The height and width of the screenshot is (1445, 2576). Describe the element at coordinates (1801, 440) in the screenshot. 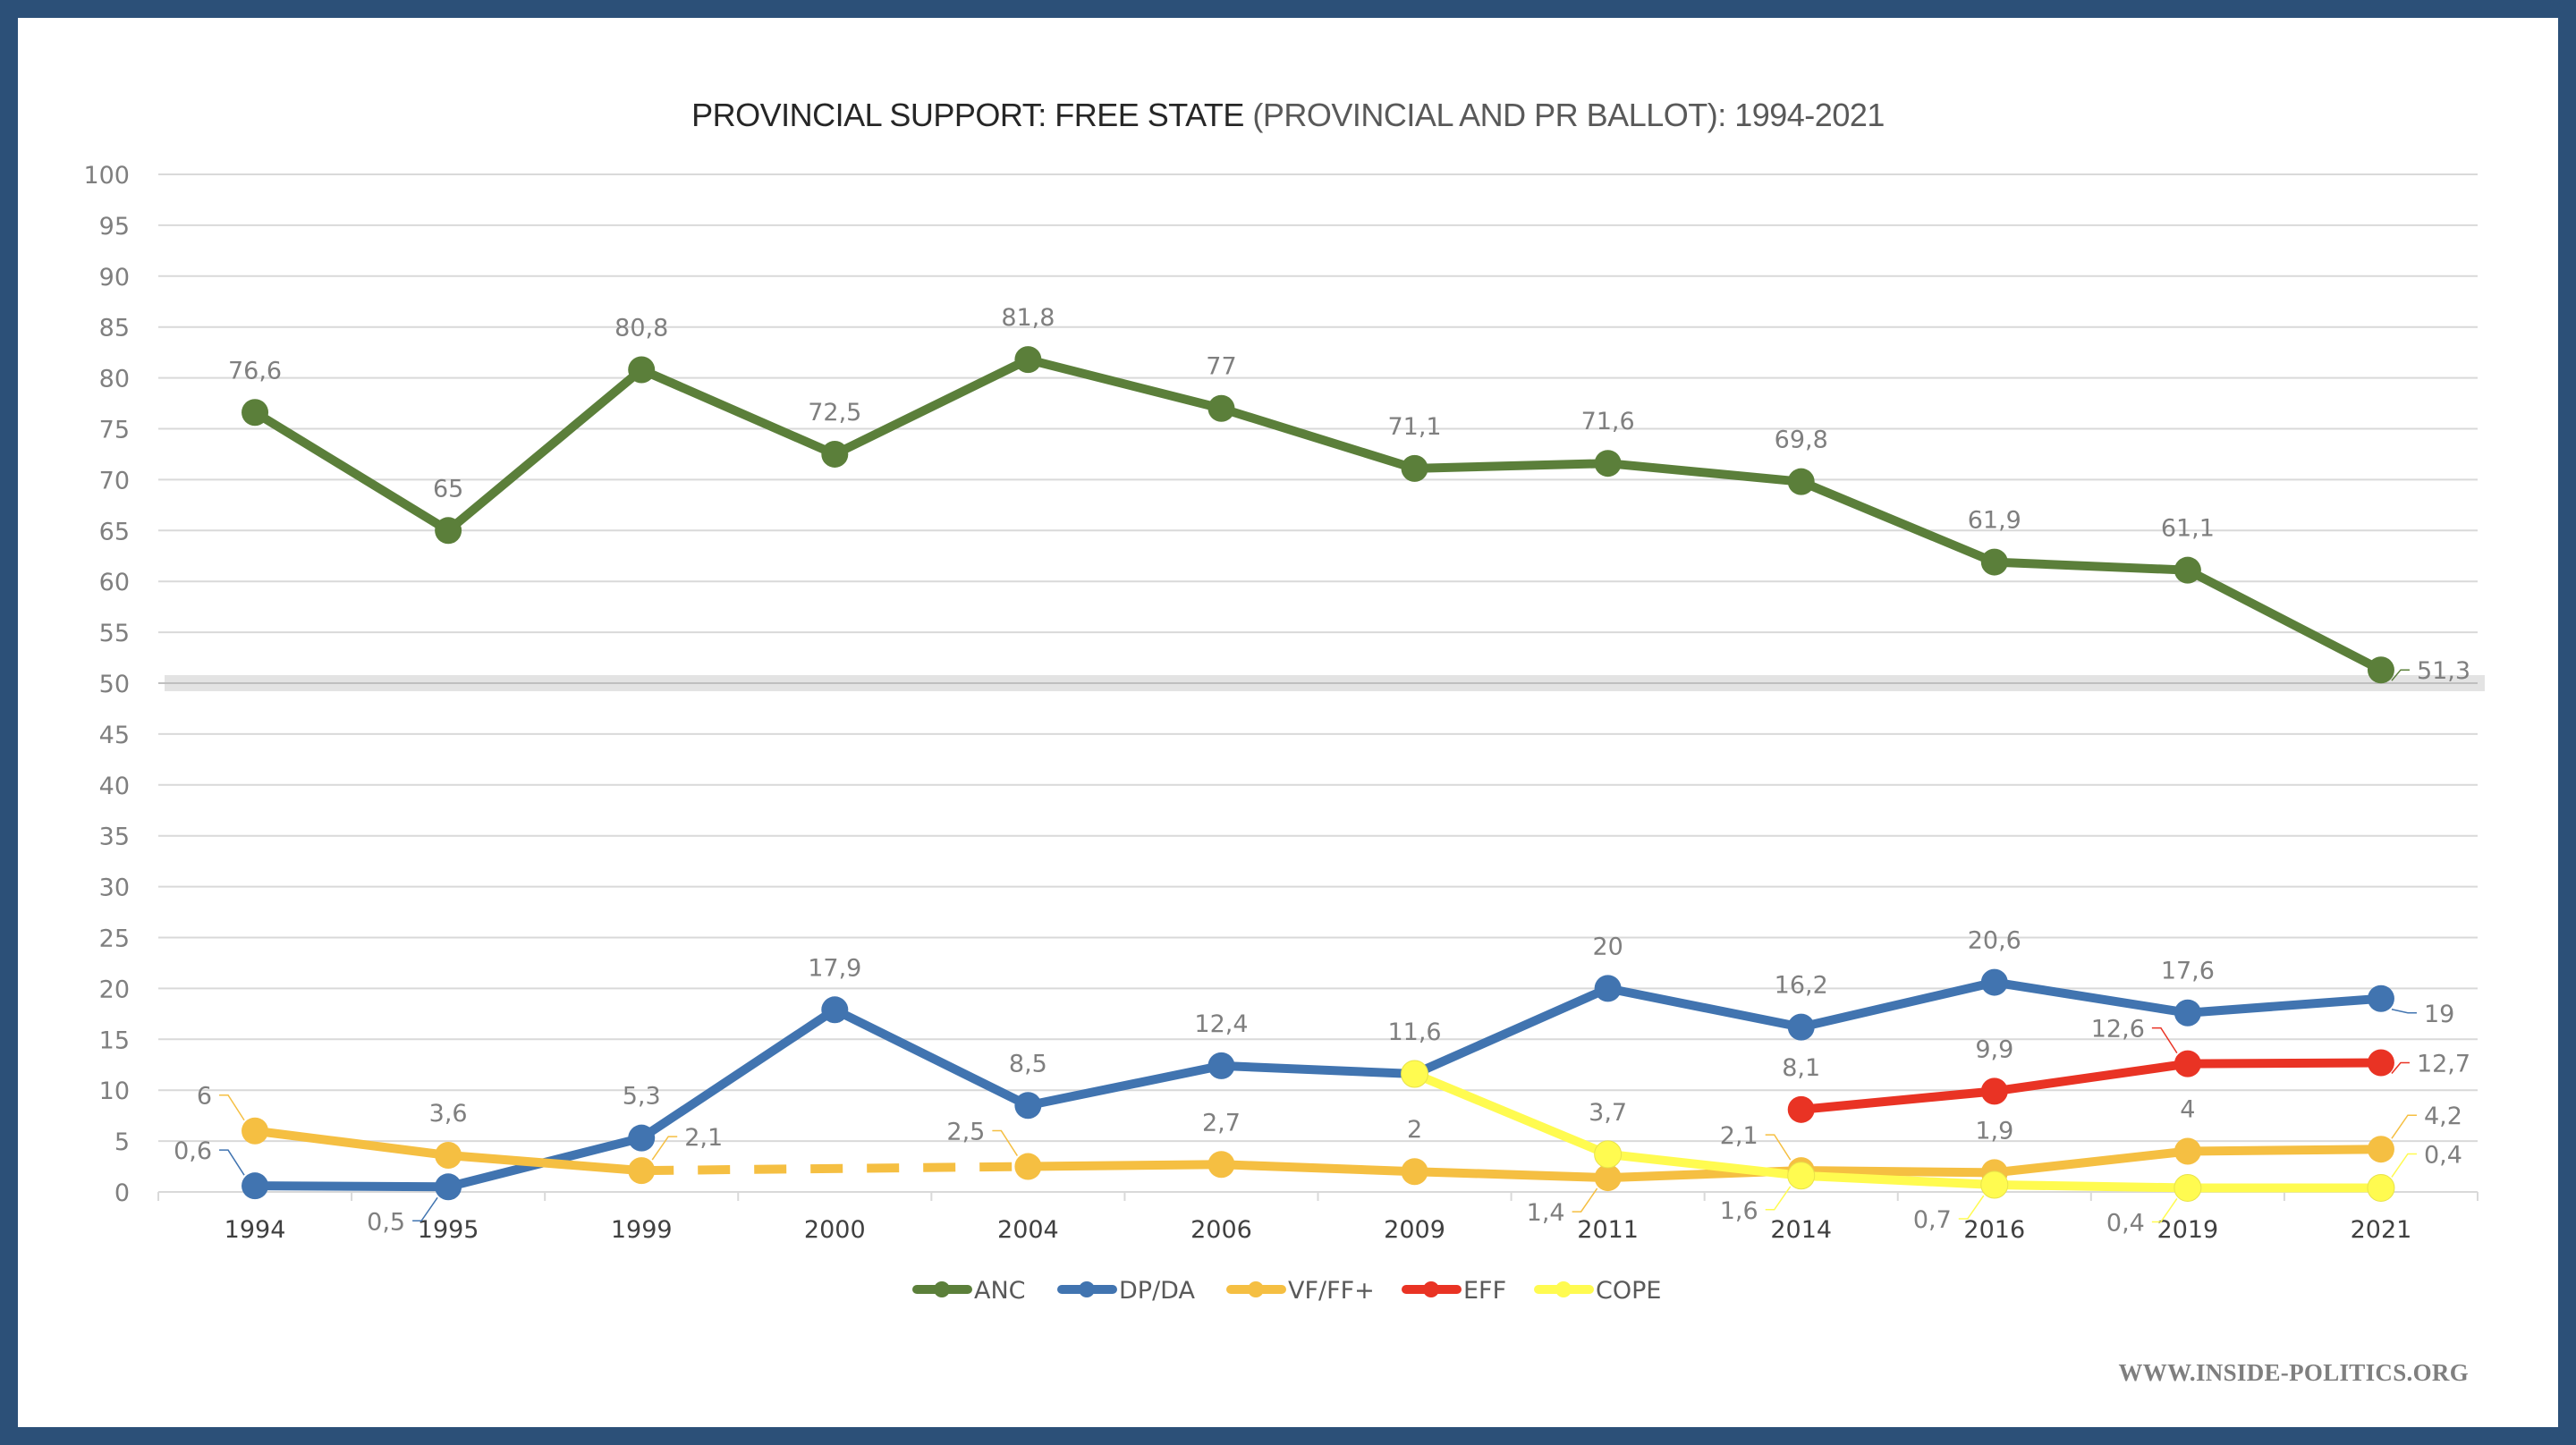

I see `data-label-anc: 69,8` at that location.